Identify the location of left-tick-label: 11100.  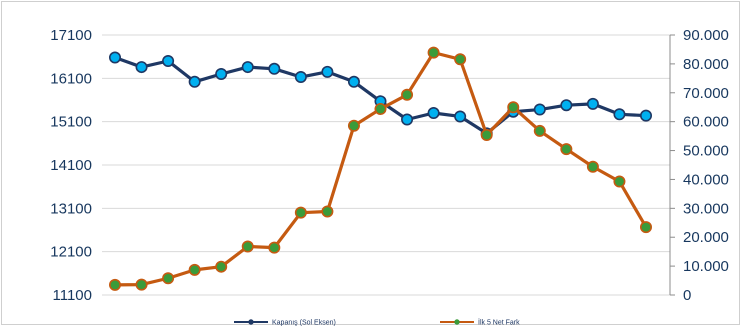
(73, 295).